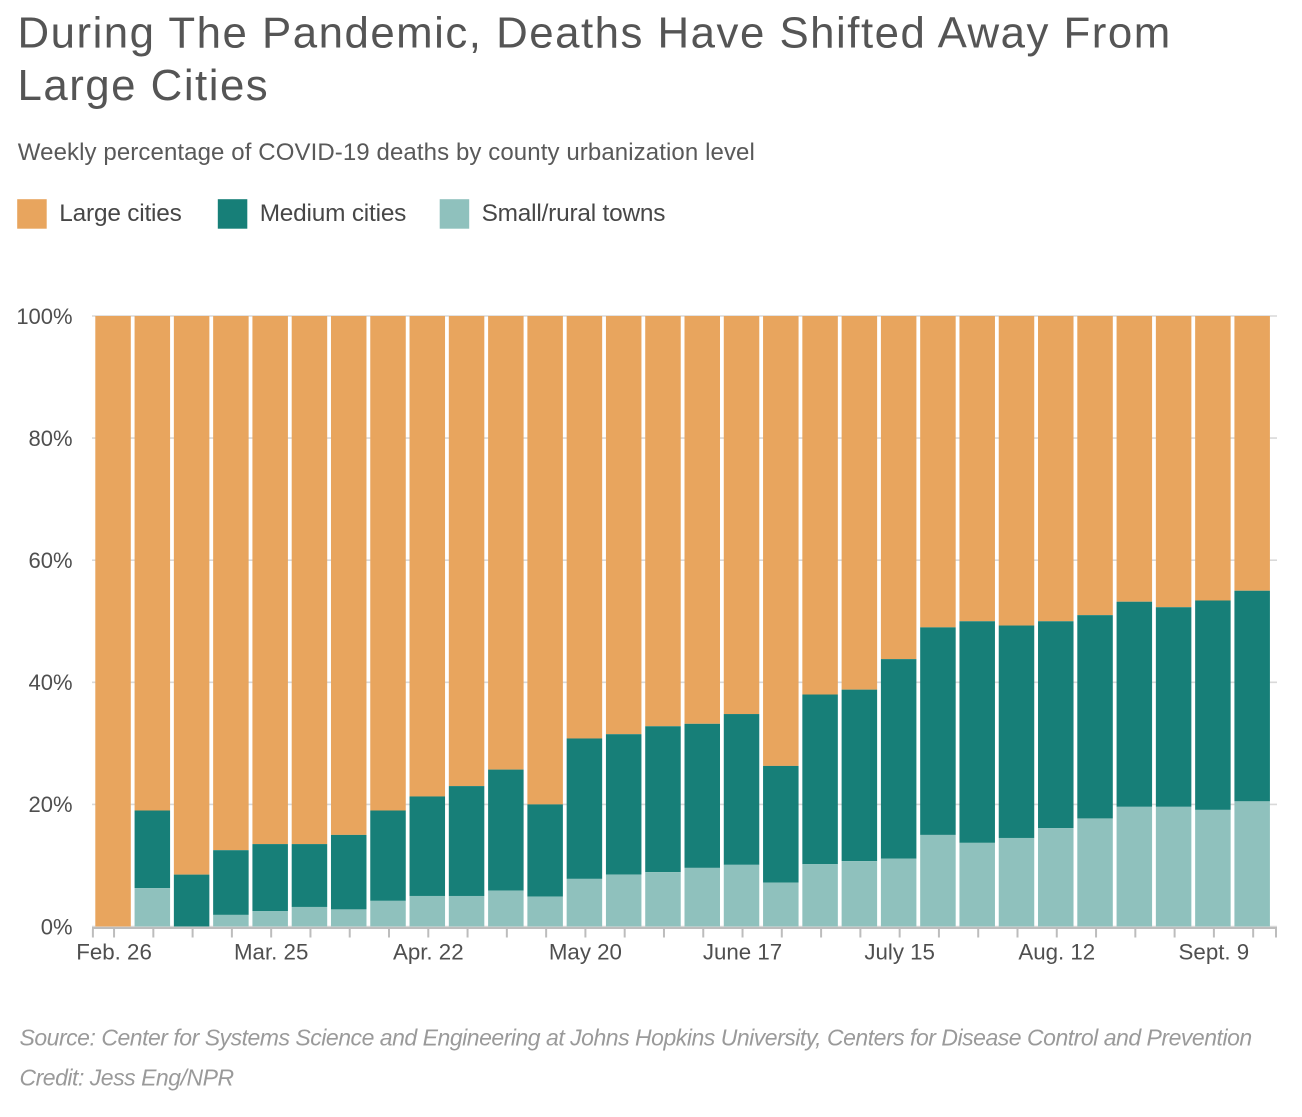 This screenshot has height=1117, width=1302. What do you see at coordinates (899, 952) in the screenshot?
I see `svg-text: July 15` at bounding box center [899, 952].